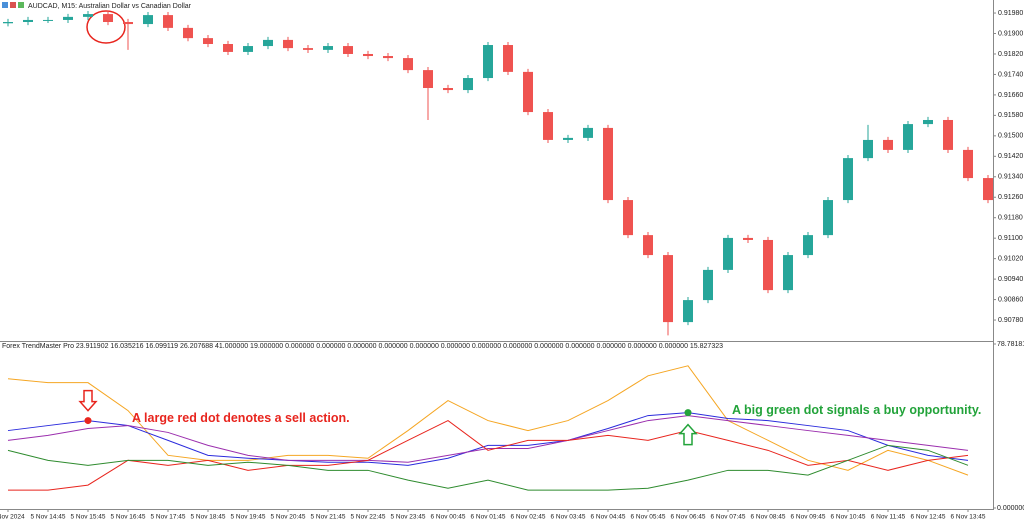 This screenshot has width=1024, height=522. I want to click on x-tick-label: 5 Nov 21:45, so click(327, 517).